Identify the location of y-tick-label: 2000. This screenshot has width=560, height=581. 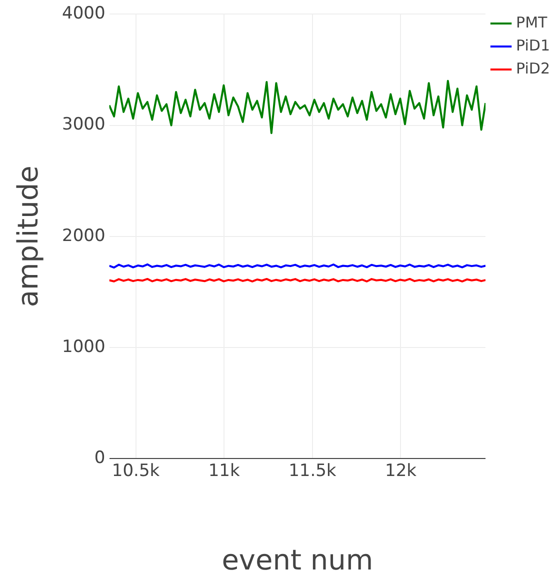
(84, 236).